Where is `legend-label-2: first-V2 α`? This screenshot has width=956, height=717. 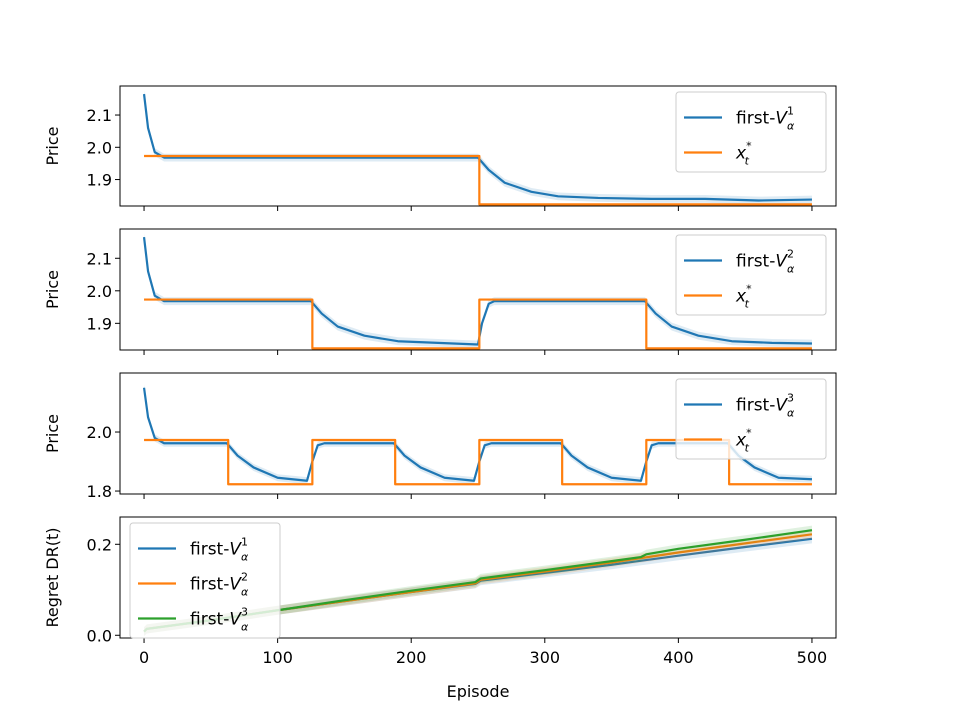
legend-label-2: first-V2 α is located at coordinates (219, 585).